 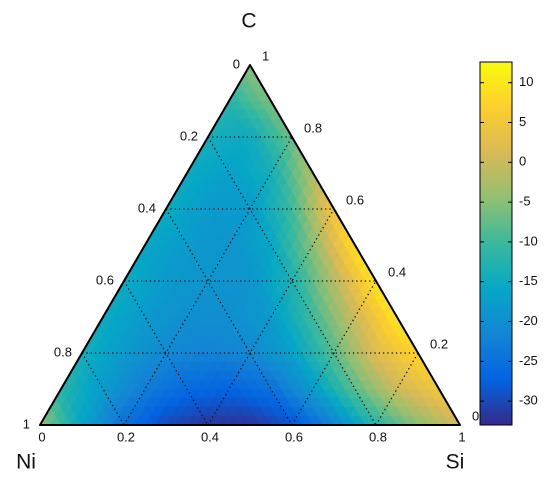 What do you see at coordinates (189, 135) in the screenshot?
I see `ni-tick-label: 0.2` at bounding box center [189, 135].